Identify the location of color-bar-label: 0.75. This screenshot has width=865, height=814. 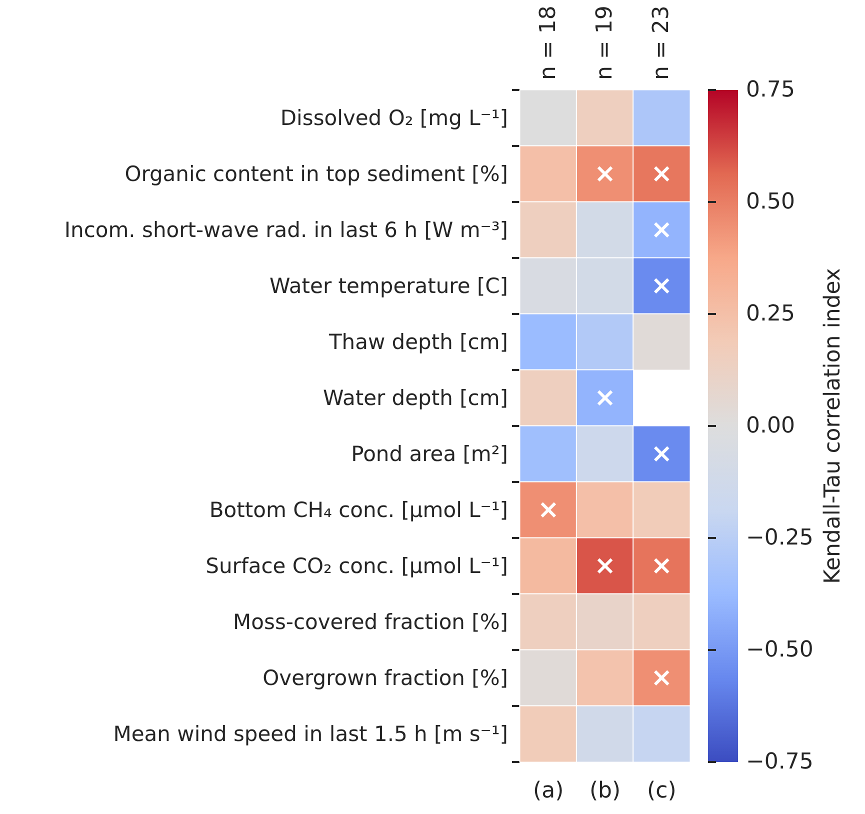
(770, 90).